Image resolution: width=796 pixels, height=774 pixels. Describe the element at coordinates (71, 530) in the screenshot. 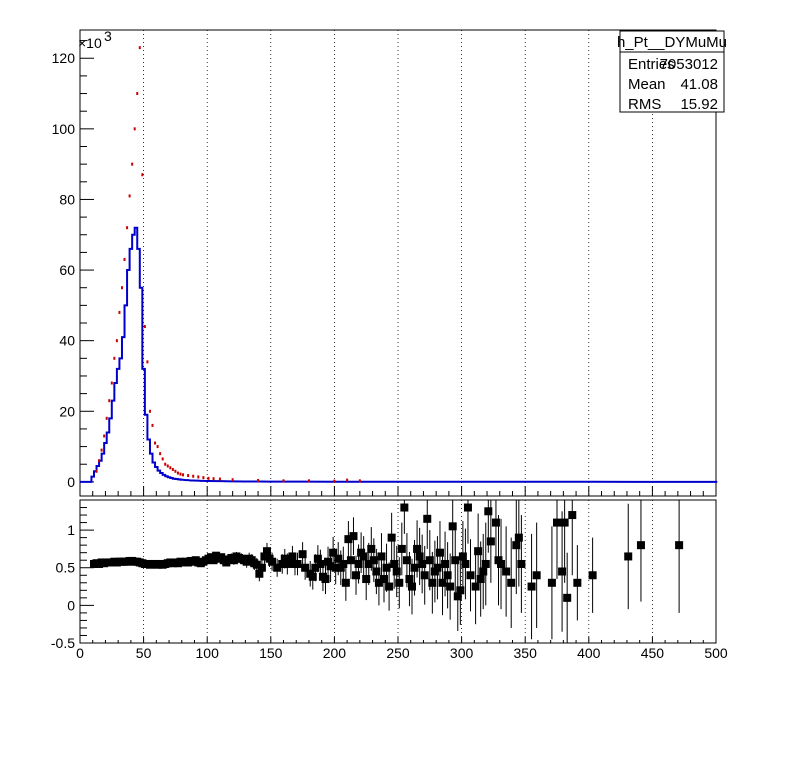

I see `ratio-y-tick-label: 1` at that location.